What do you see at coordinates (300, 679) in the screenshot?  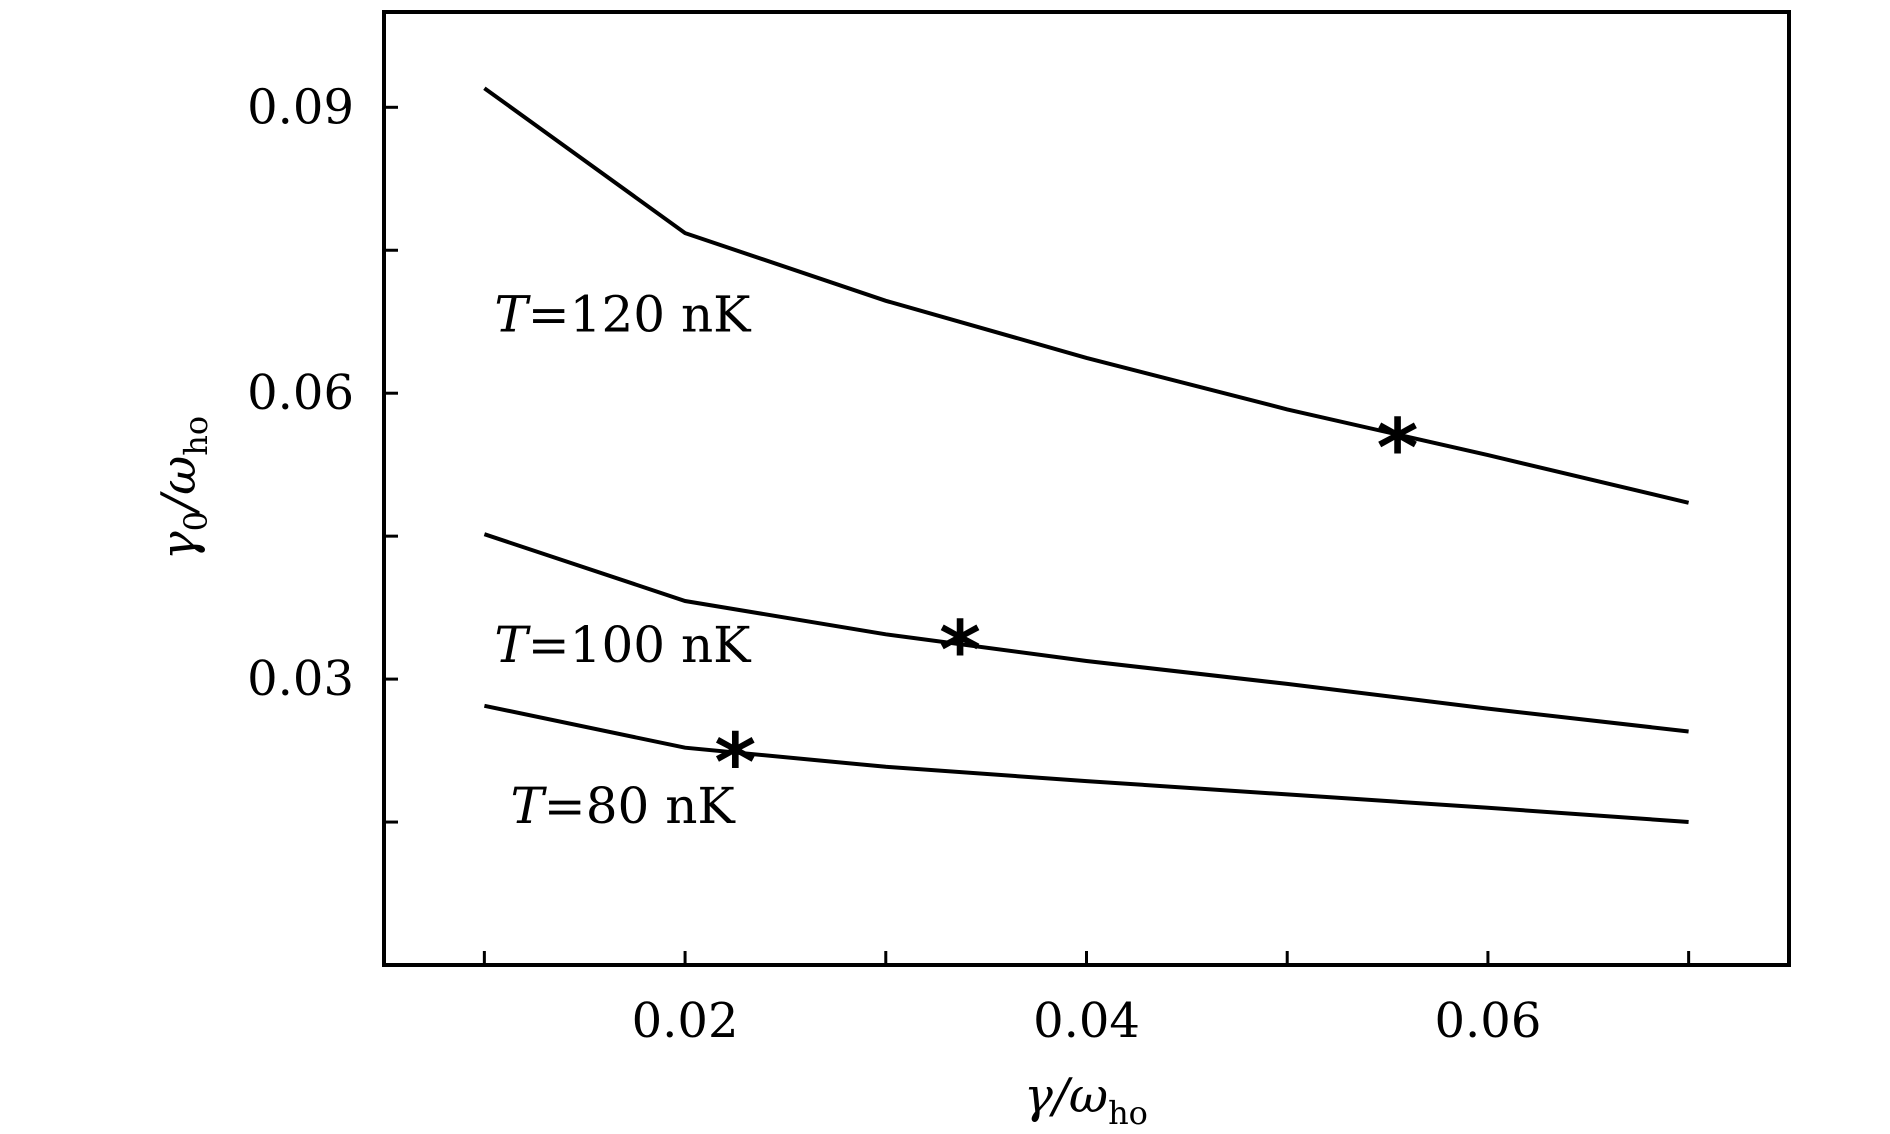 I see `y-tick-label-1: 0.03` at bounding box center [300, 679].